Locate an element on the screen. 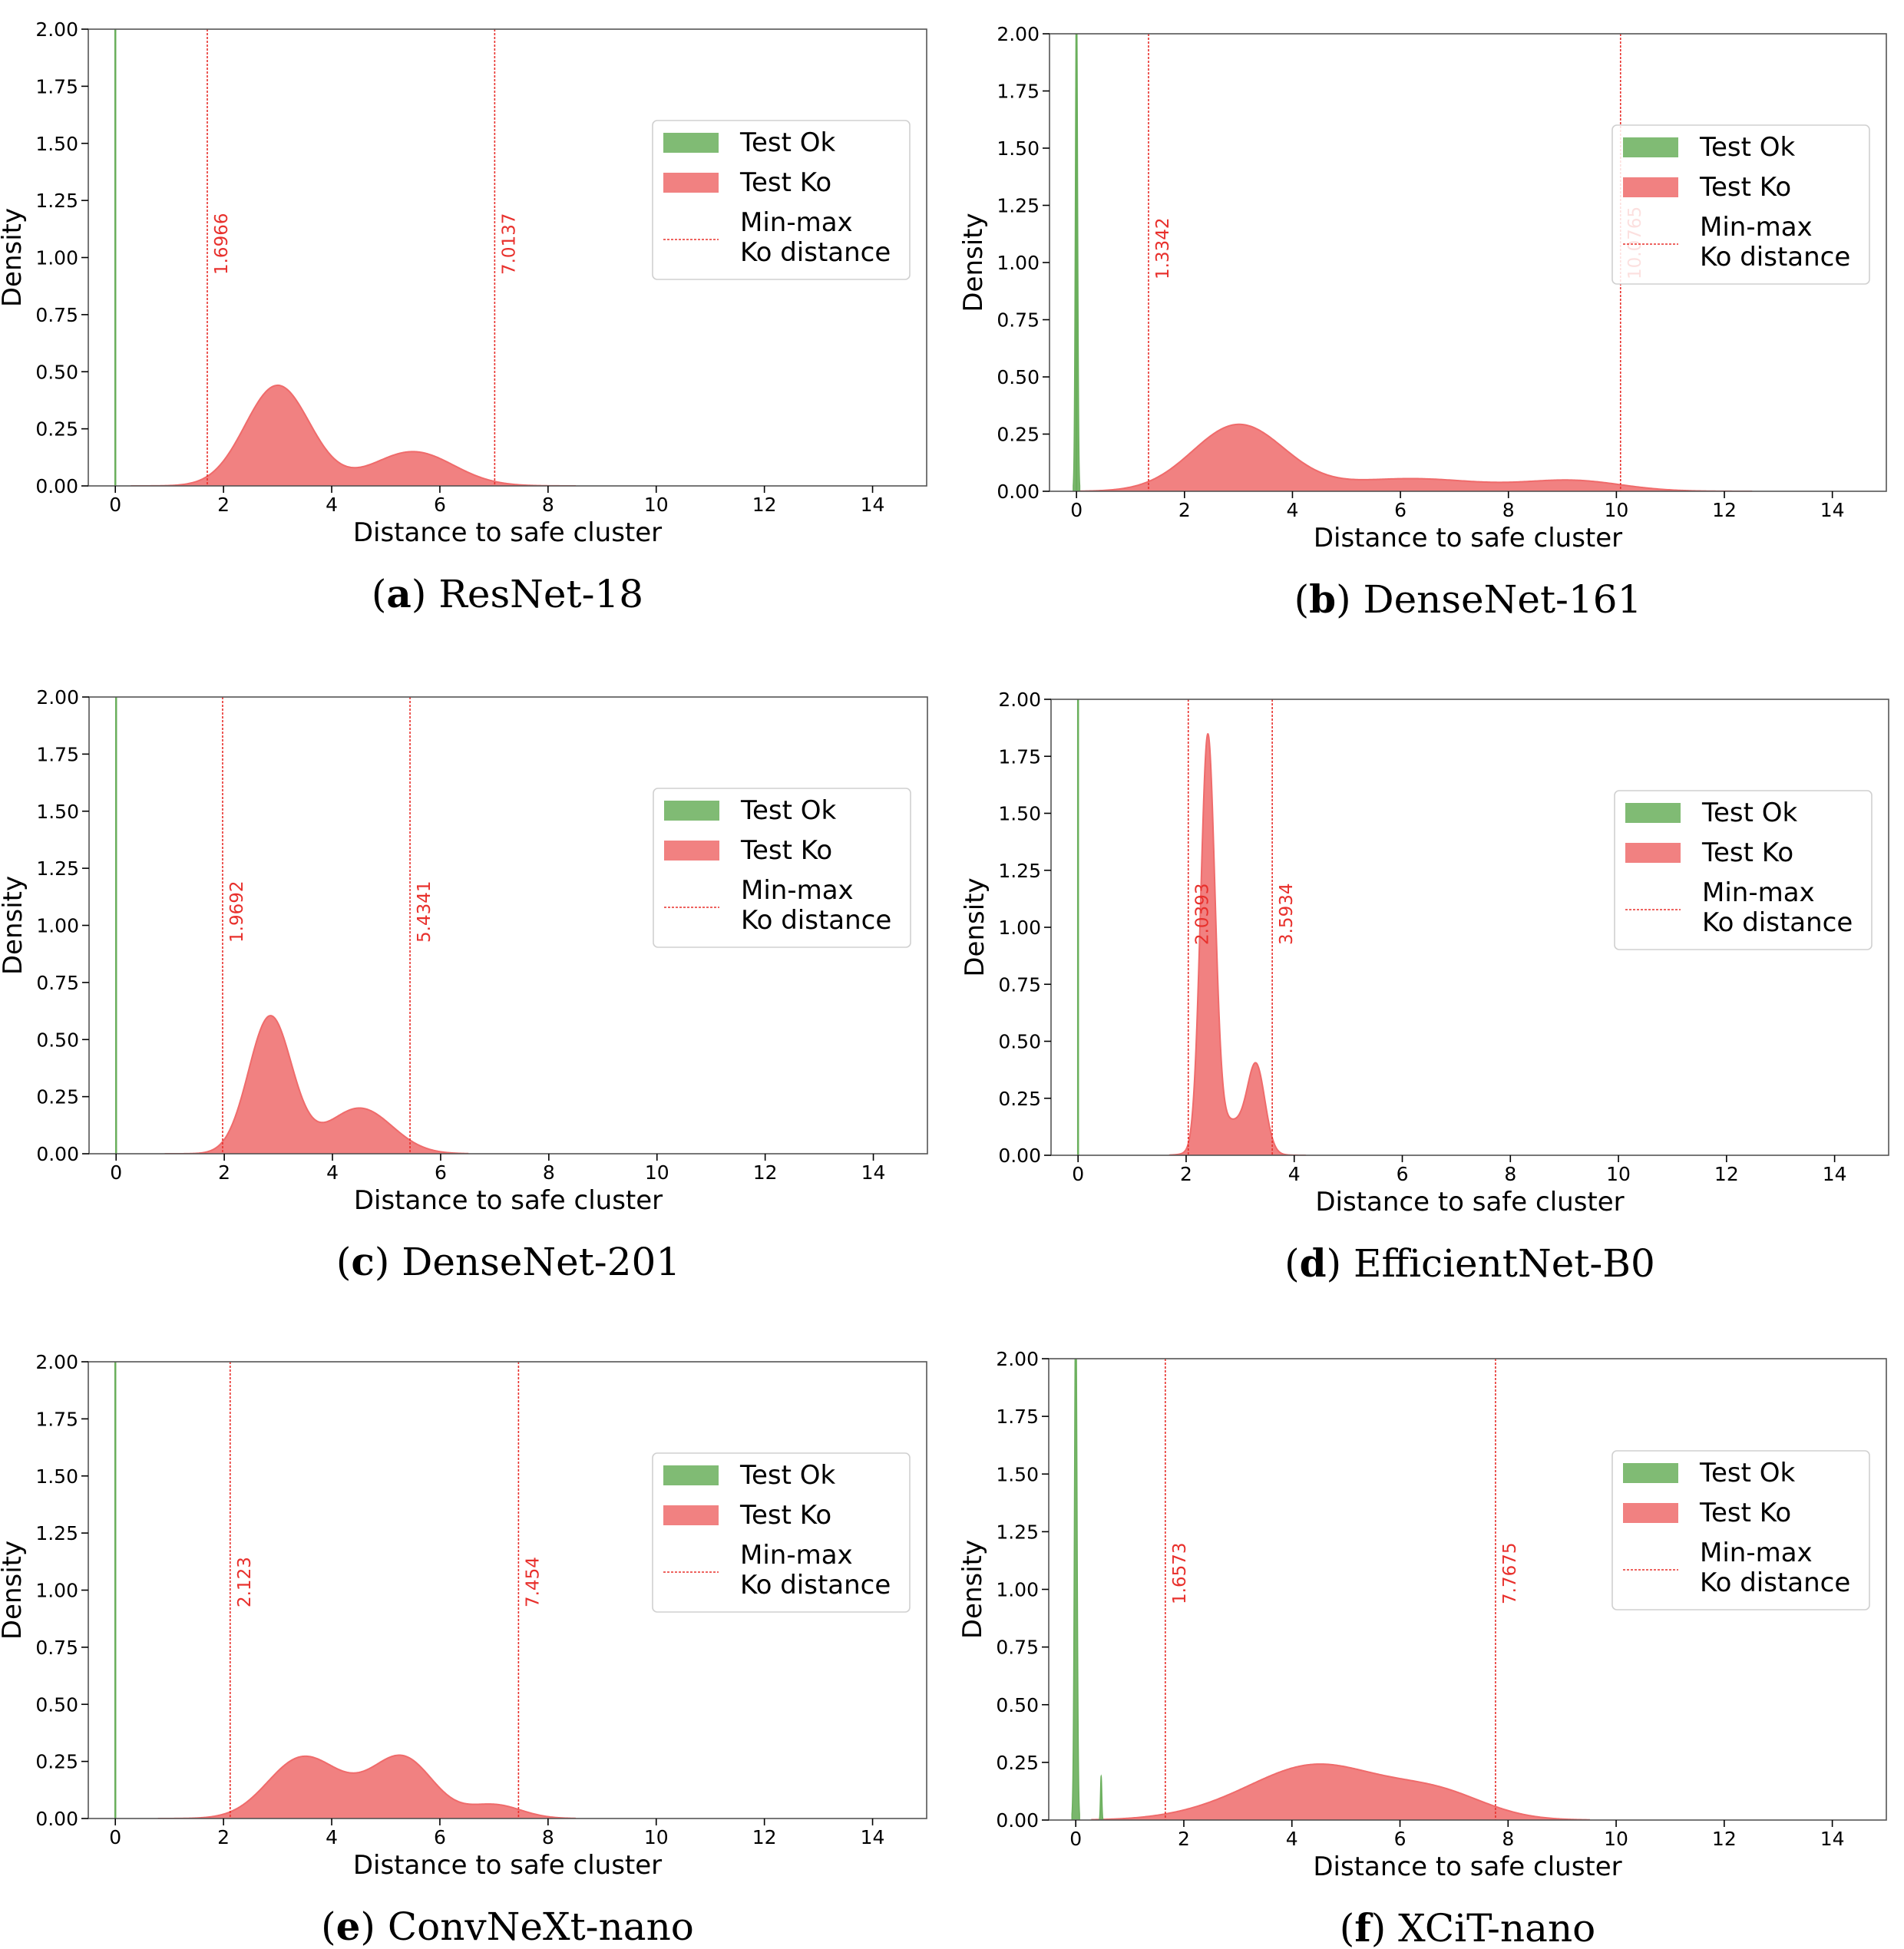 The width and height of the screenshot is (1904, 1949). panel-c-legend-ko-label: Test Ko is located at coordinates (786, 850).